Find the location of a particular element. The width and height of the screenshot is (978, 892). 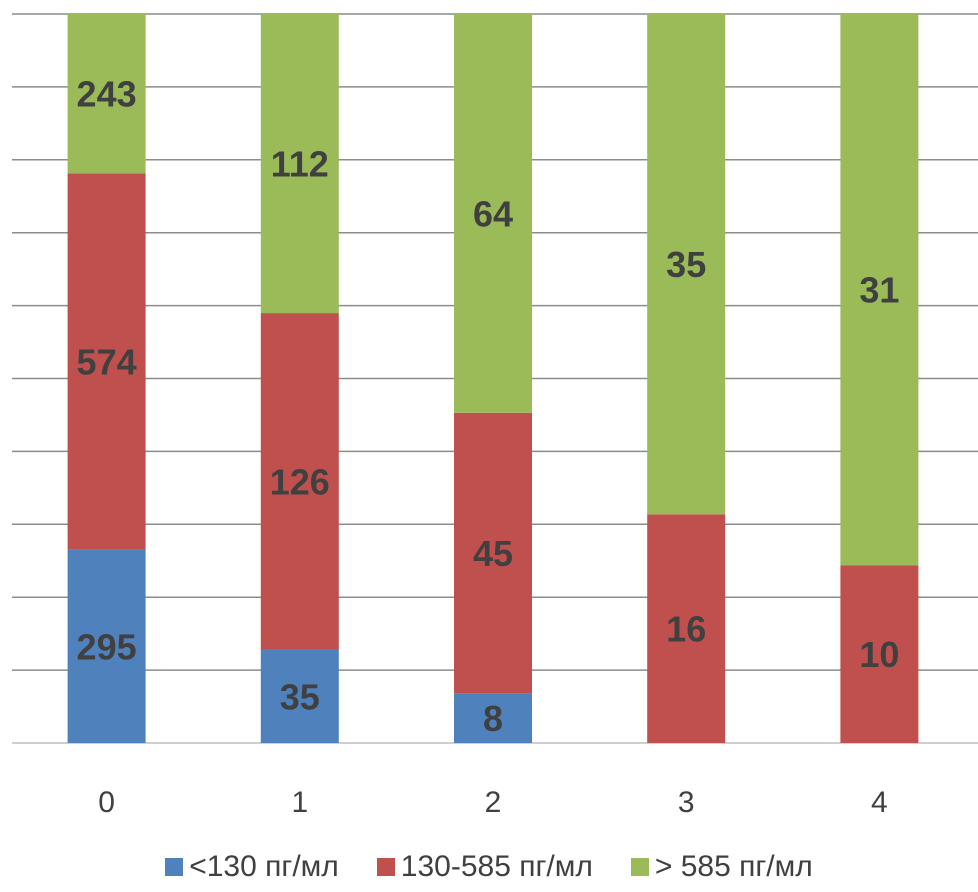

x-tick-label: 0 is located at coordinates (106, 802).